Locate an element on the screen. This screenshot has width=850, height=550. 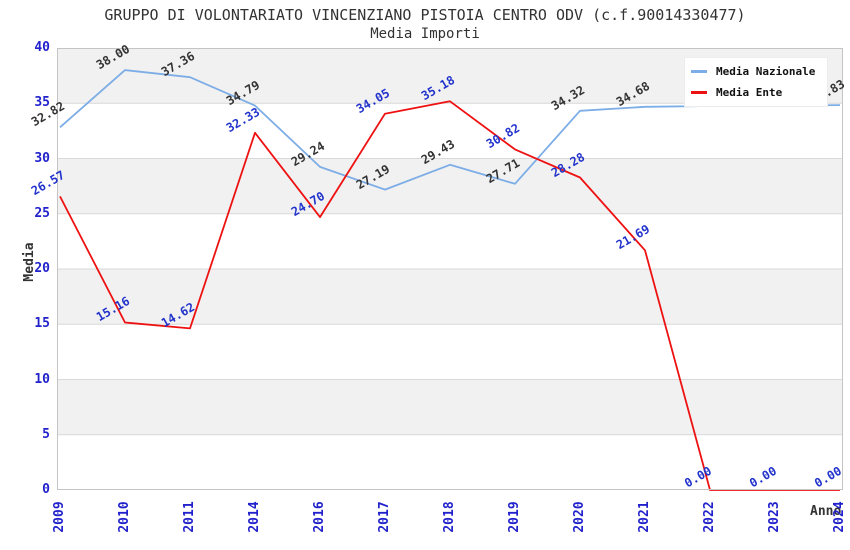
x-axis-title: Anno is located at coordinates (826, 511).